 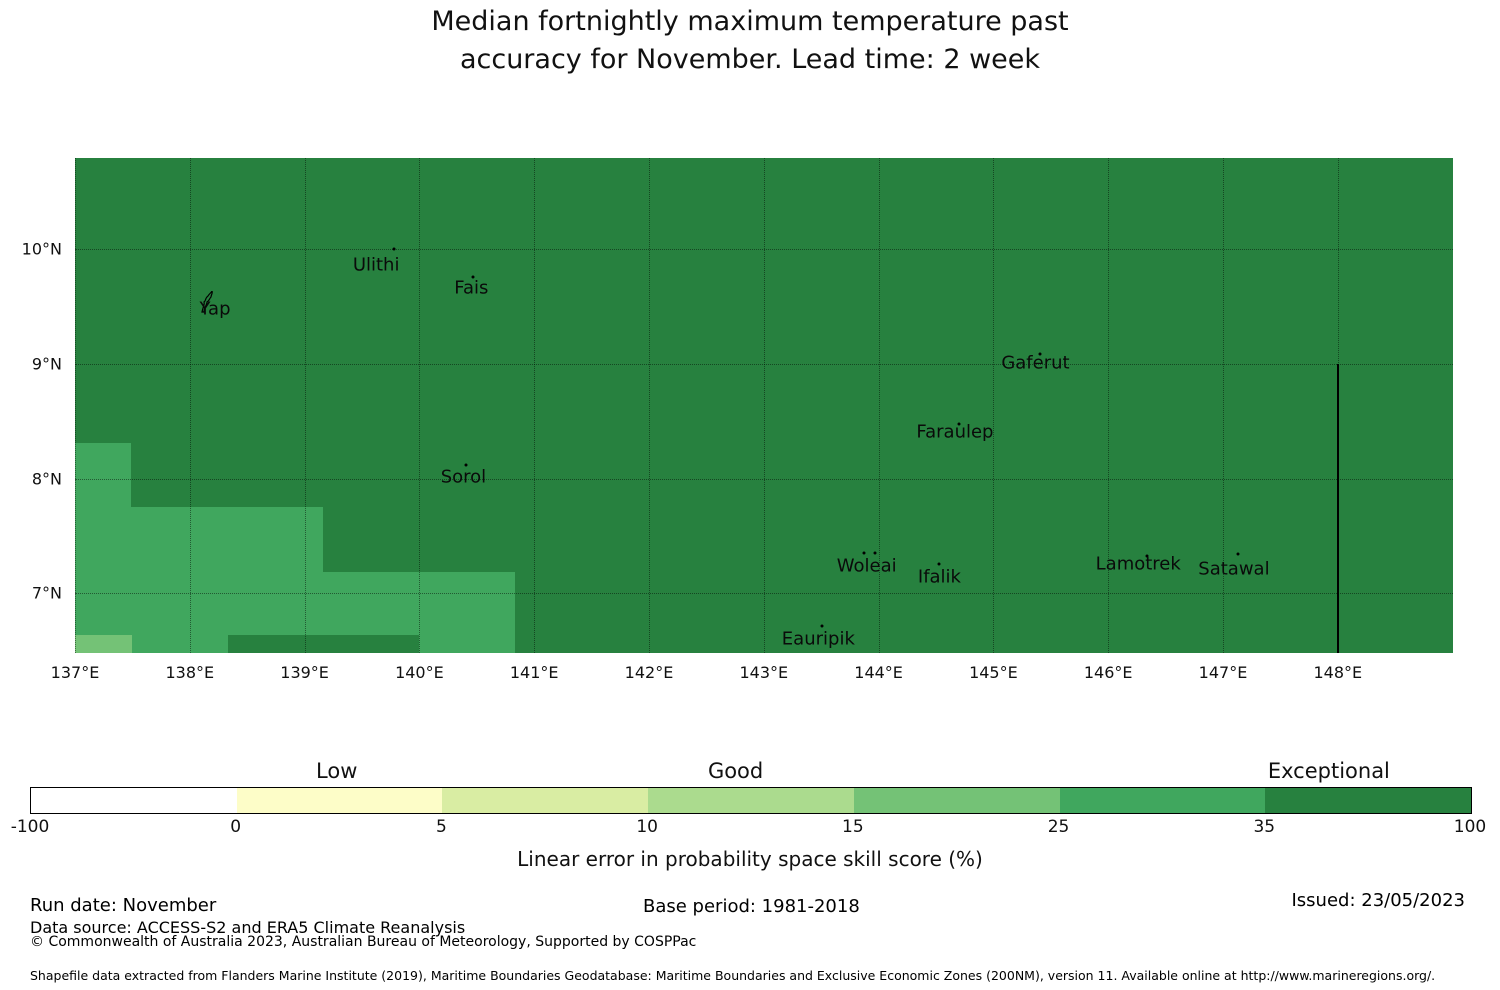 What do you see at coordinates (1337, 508) in the screenshot?
I see `eez-boundary-line` at bounding box center [1337, 508].